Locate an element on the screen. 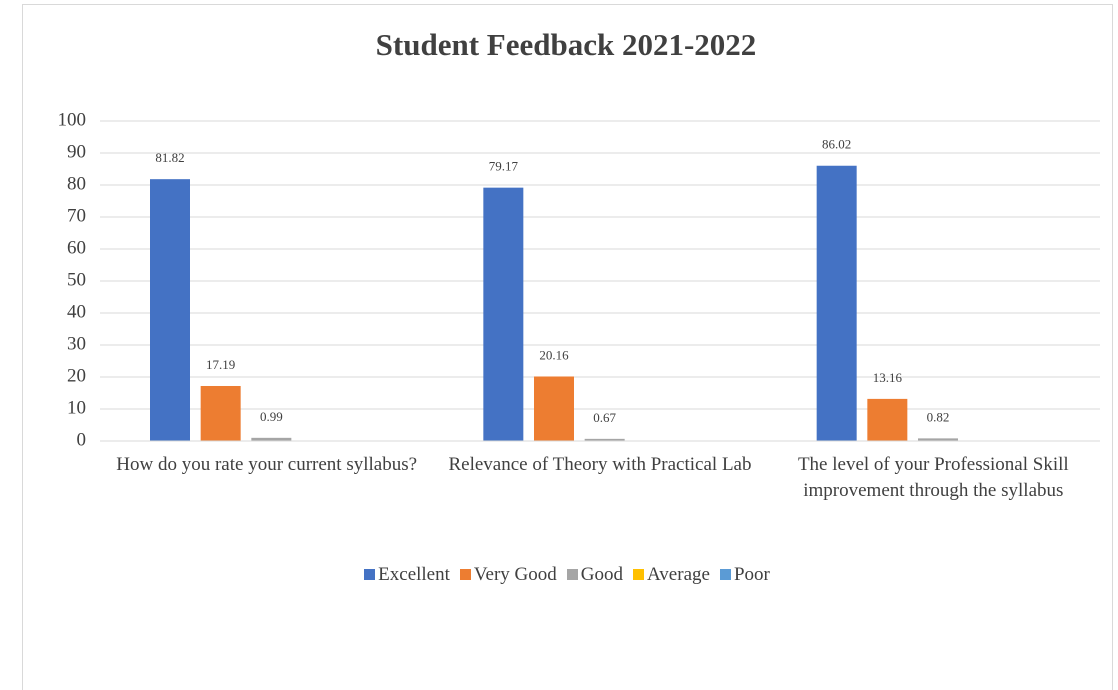 The width and height of the screenshot is (1118, 690). y-tick-label: 50 is located at coordinates (76, 279).